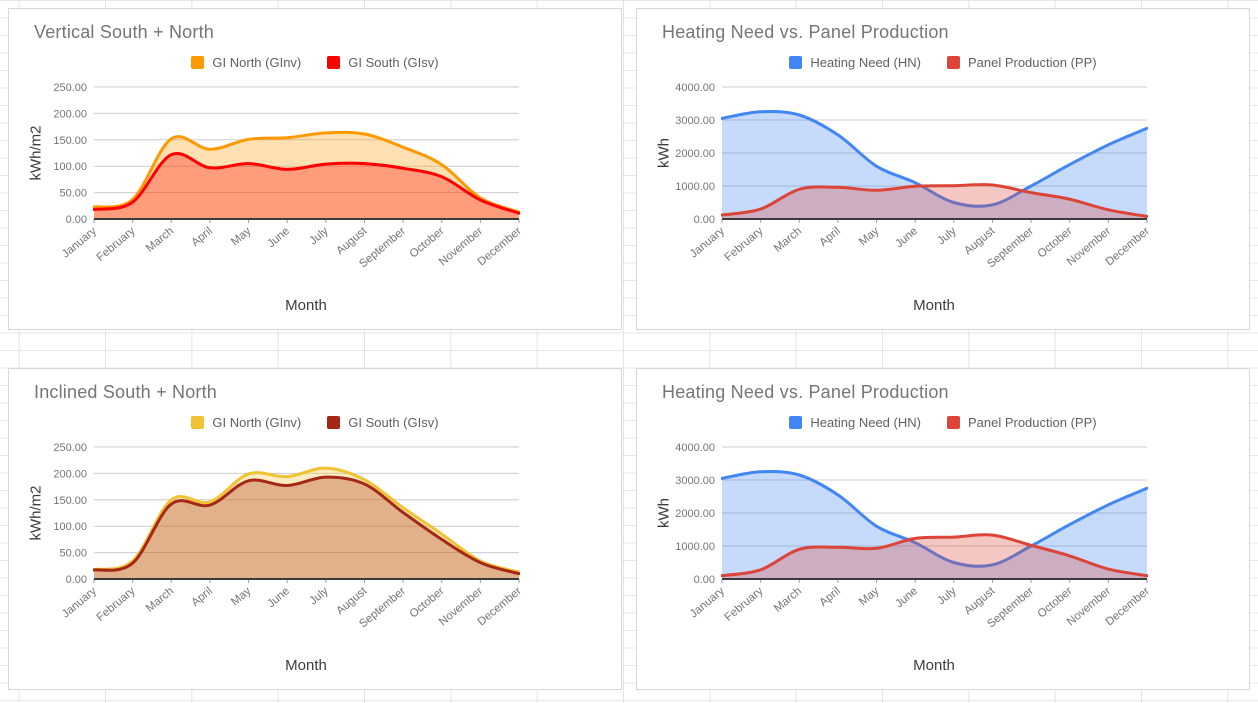  Describe the element at coordinates (124, 32) in the screenshot. I see `chart-title: Vertical South + North` at that location.